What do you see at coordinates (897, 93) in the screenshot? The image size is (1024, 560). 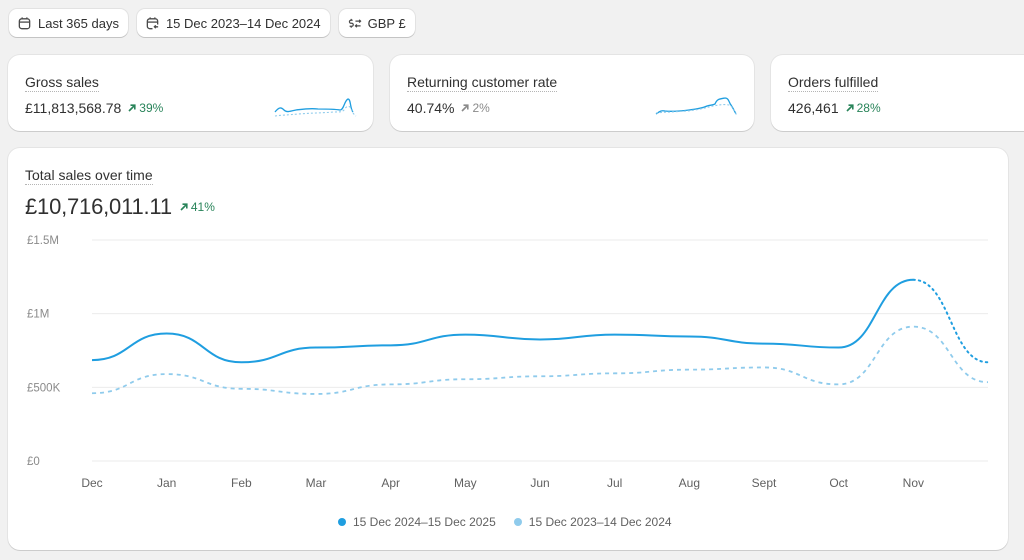 I see `kpi-card-orders-fulfilled: Orders fulfilled 426,461 28%` at bounding box center [897, 93].